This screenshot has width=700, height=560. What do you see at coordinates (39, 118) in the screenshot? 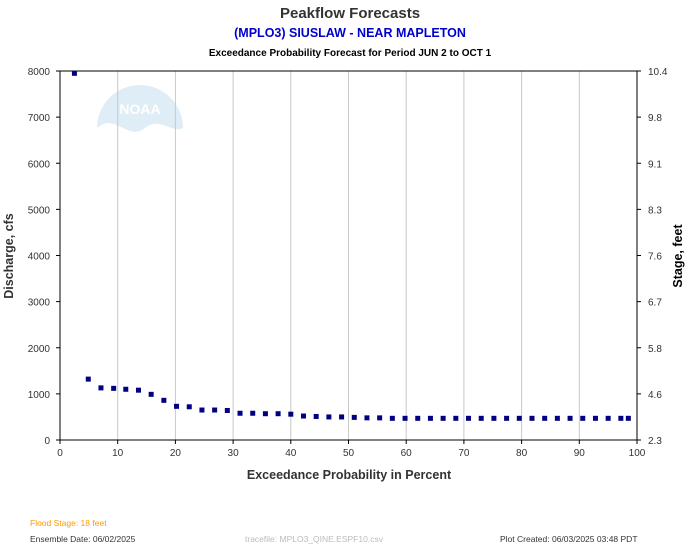
I see `y-tick-label: 7000` at bounding box center [39, 118].